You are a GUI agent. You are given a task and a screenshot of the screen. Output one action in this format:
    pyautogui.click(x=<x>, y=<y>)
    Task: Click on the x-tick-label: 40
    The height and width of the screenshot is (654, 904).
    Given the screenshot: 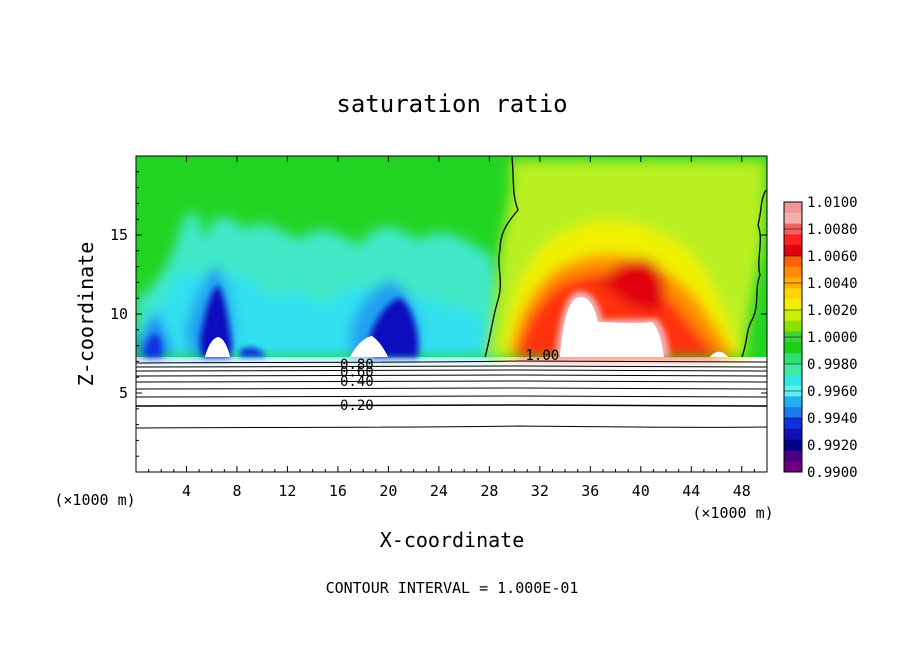 What is the action you would take?
    pyautogui.click(x=641, y=491)
    